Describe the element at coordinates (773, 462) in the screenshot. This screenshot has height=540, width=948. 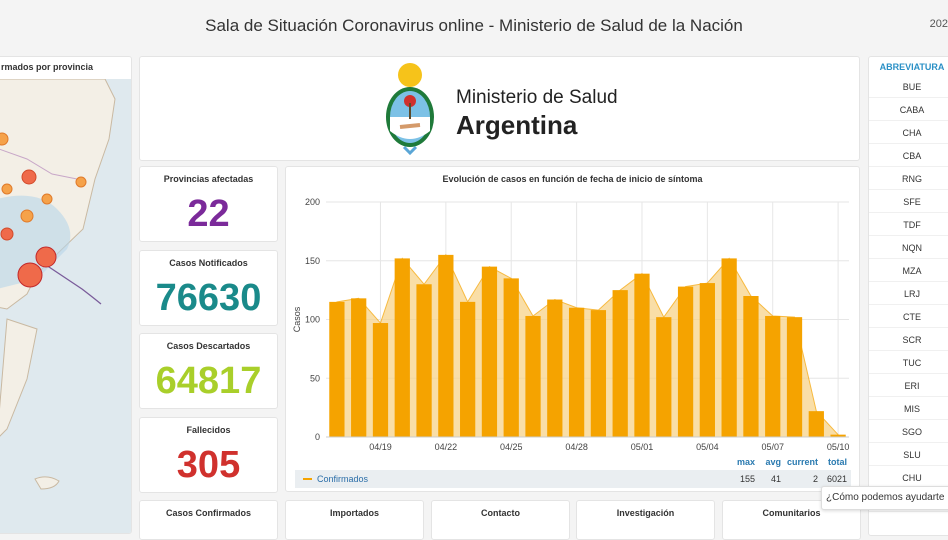
I see `legend-header-avg: avg` at that location.